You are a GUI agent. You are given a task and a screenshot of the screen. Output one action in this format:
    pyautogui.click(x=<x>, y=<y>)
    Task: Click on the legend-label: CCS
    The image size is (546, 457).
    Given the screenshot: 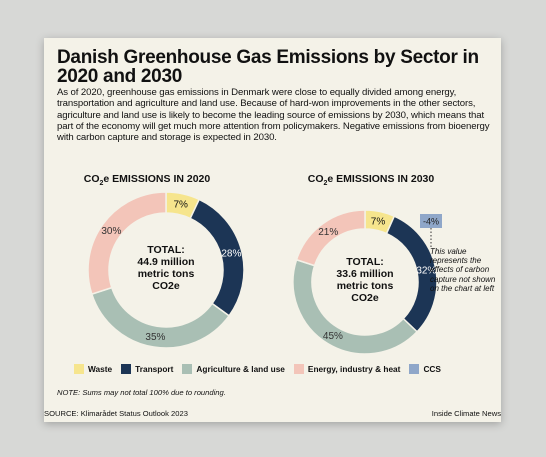 What is the action you would take?
    pyautogui.click(x=432, y=369)
    